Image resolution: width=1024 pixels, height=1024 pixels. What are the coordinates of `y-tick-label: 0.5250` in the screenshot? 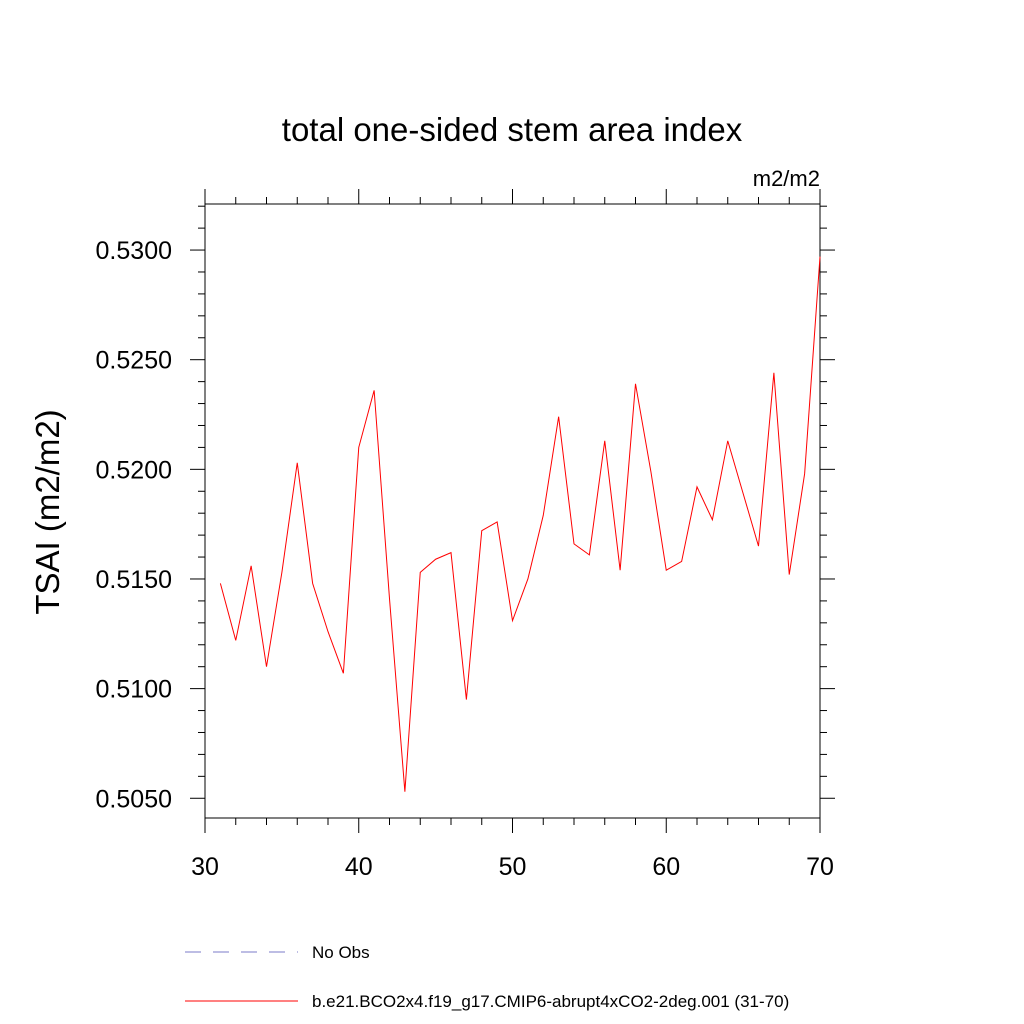 It's located at (134, 361).